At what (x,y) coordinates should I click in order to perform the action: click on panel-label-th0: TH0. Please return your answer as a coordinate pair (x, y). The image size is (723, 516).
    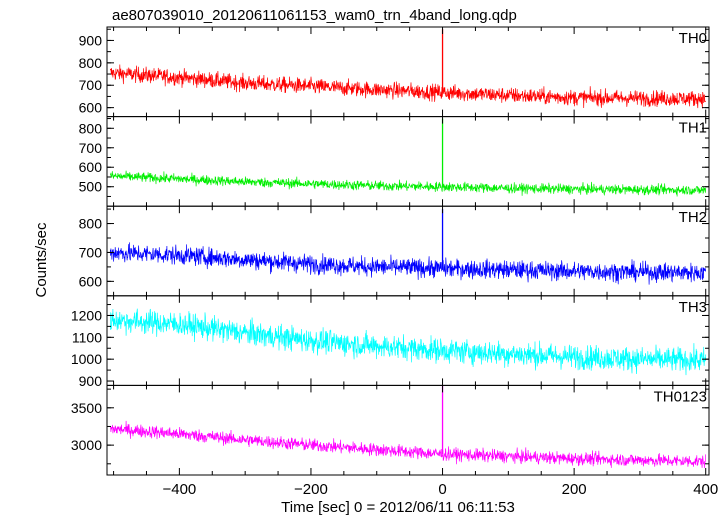
    Looking at the image, I should click on (693, 38).